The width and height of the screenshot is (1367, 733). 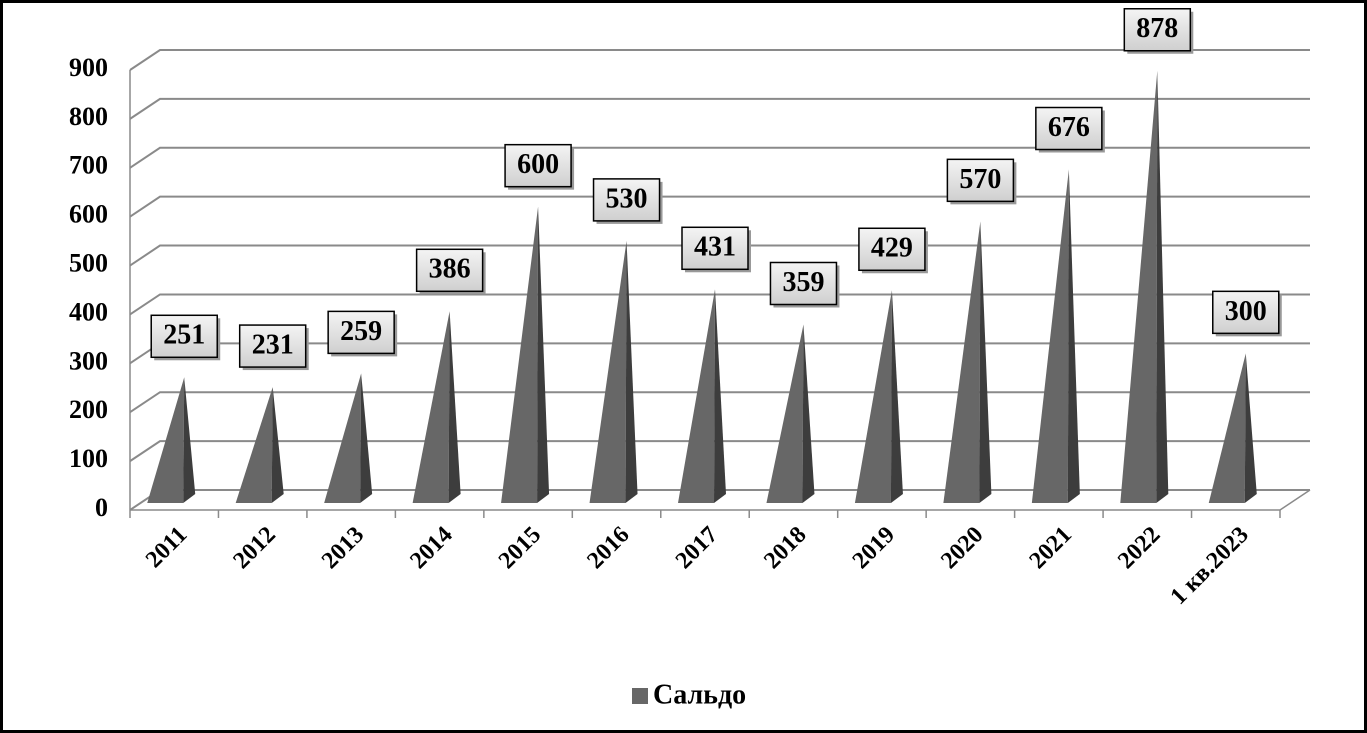 I want to click on data-label: 431, so click(x=715, y=247).